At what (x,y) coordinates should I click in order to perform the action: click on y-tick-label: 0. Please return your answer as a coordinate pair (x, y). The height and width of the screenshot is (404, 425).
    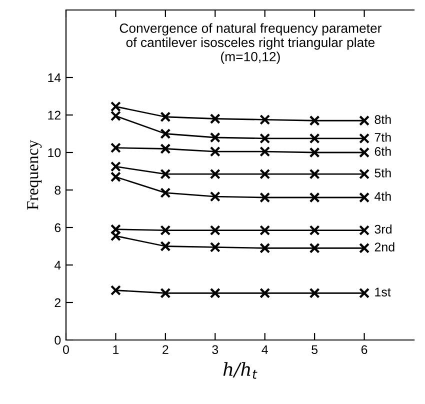
    Looking at the image, I should click on (57, 340).